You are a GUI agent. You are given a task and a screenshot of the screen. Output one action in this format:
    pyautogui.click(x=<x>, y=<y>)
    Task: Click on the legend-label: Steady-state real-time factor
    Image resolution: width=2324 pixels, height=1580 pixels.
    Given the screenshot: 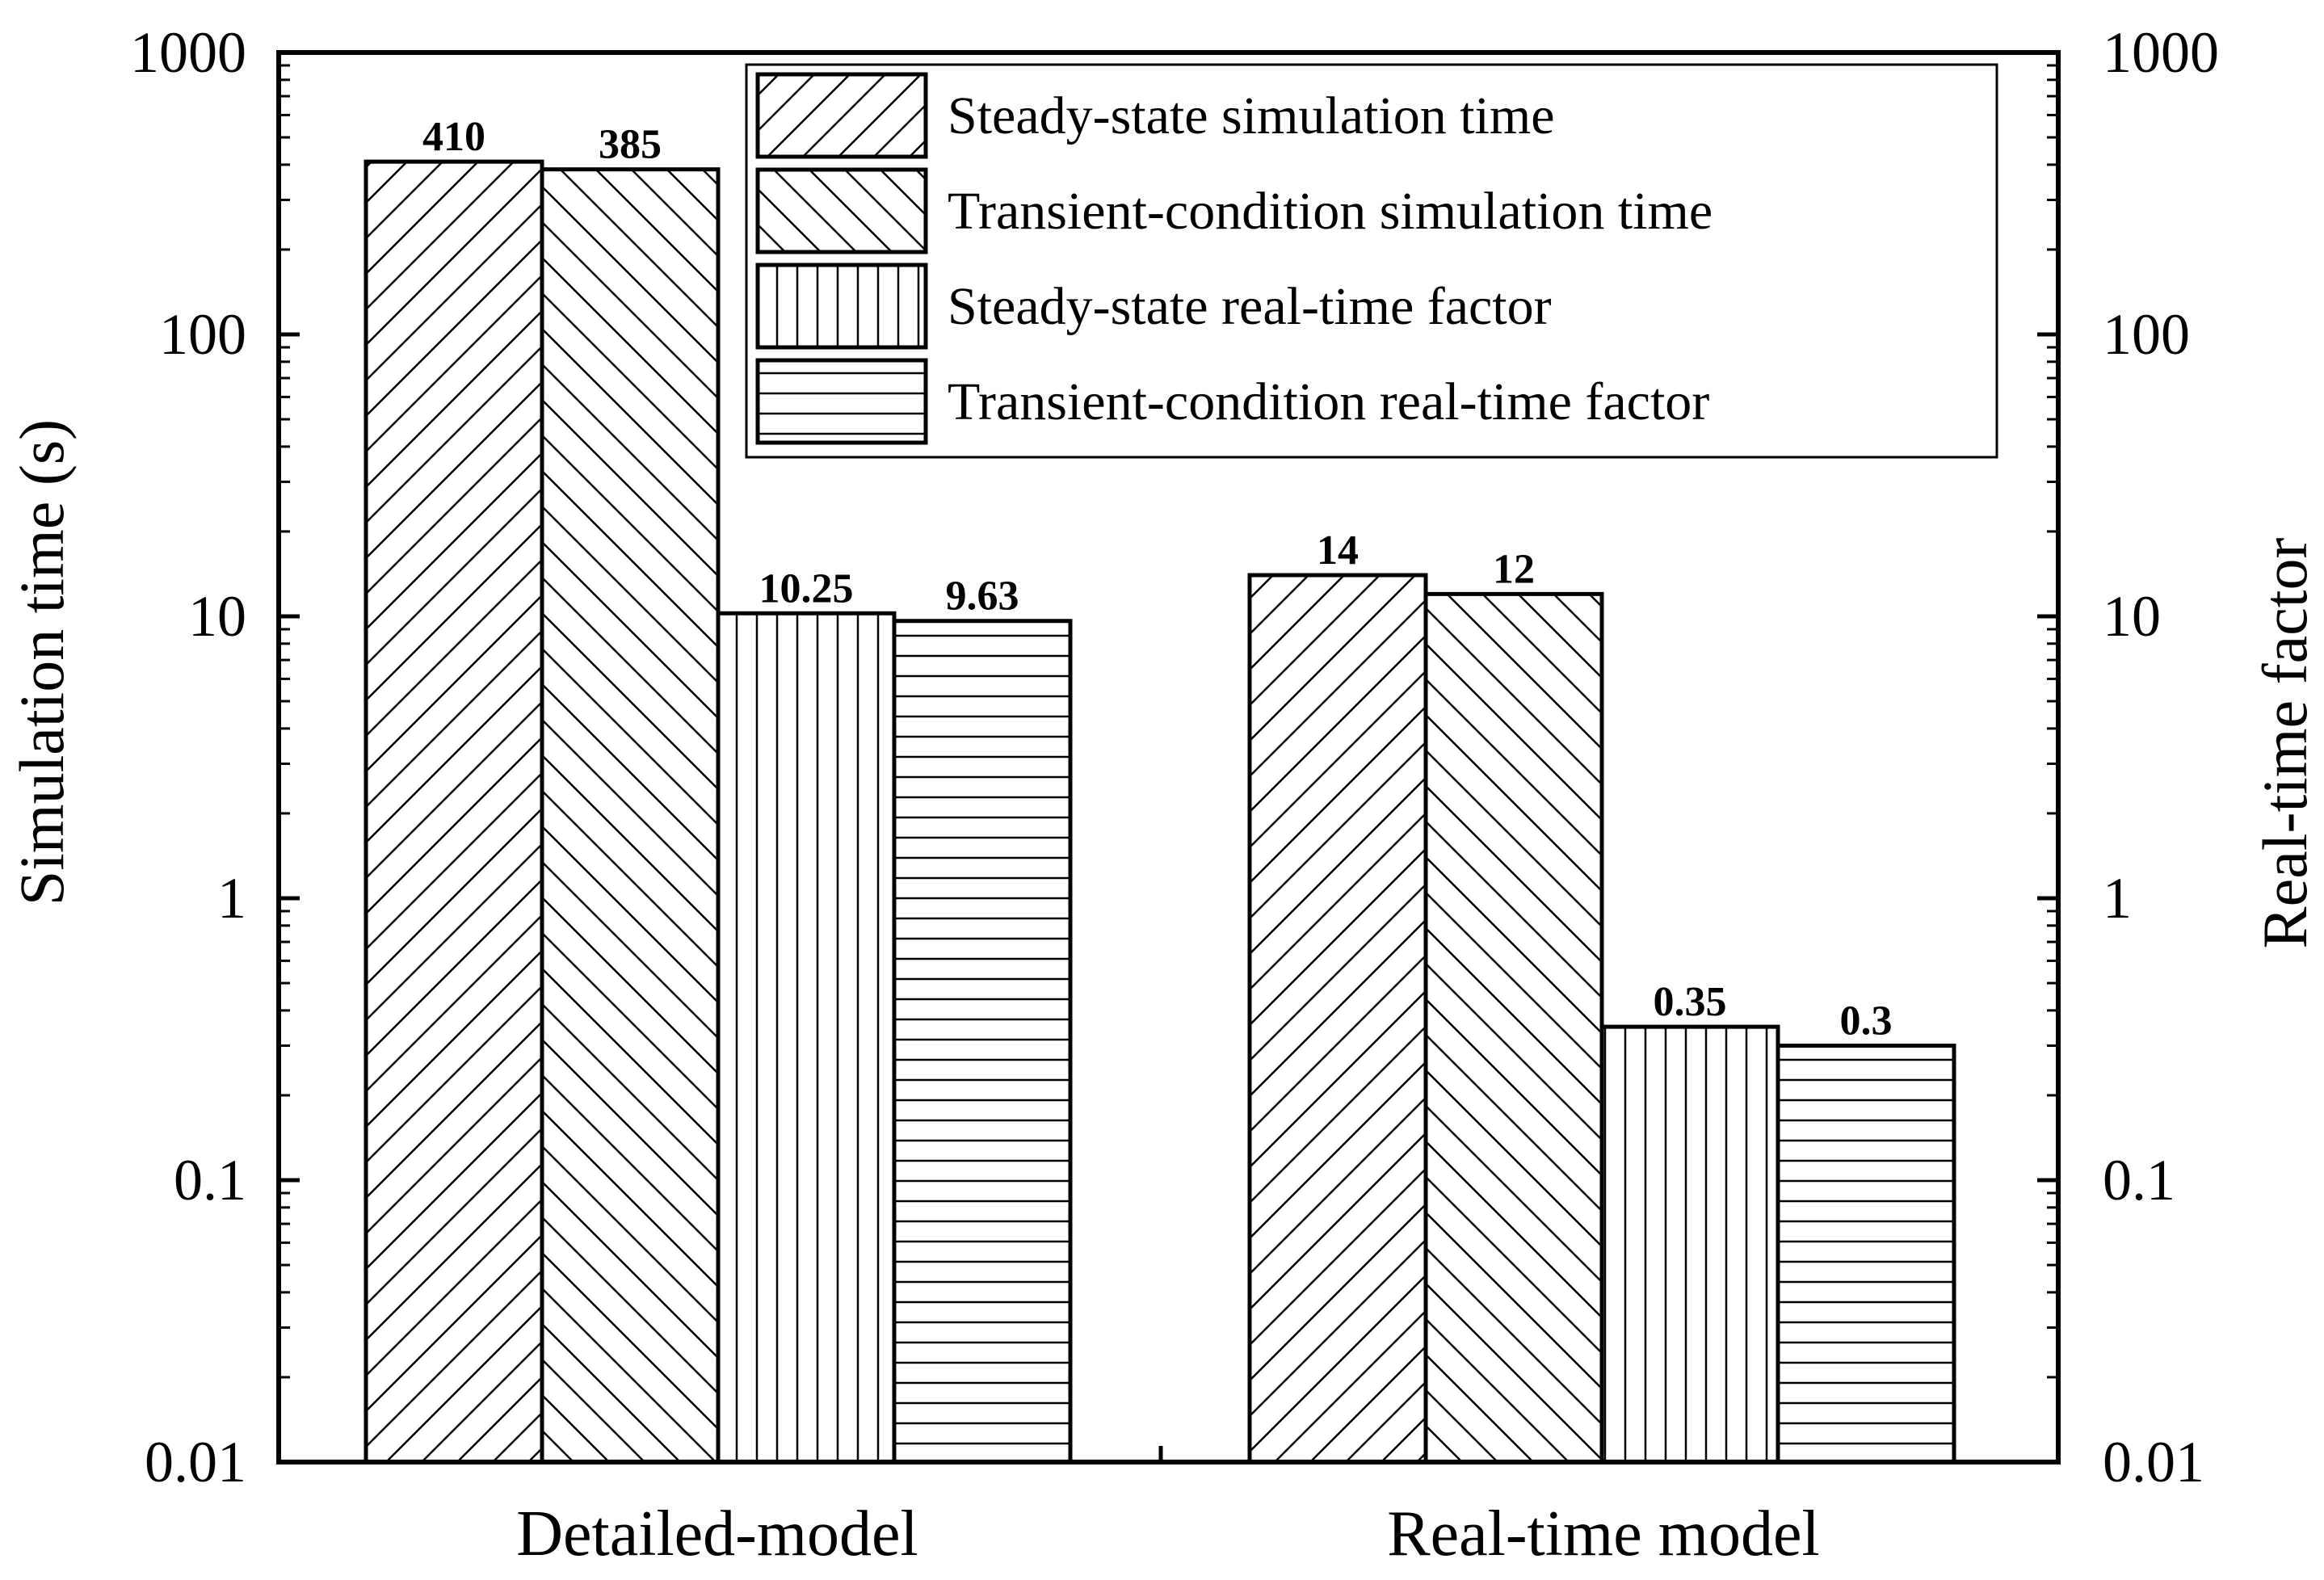 What is the action you would take?
    pyautogui.click(x=1250, y=306)
    